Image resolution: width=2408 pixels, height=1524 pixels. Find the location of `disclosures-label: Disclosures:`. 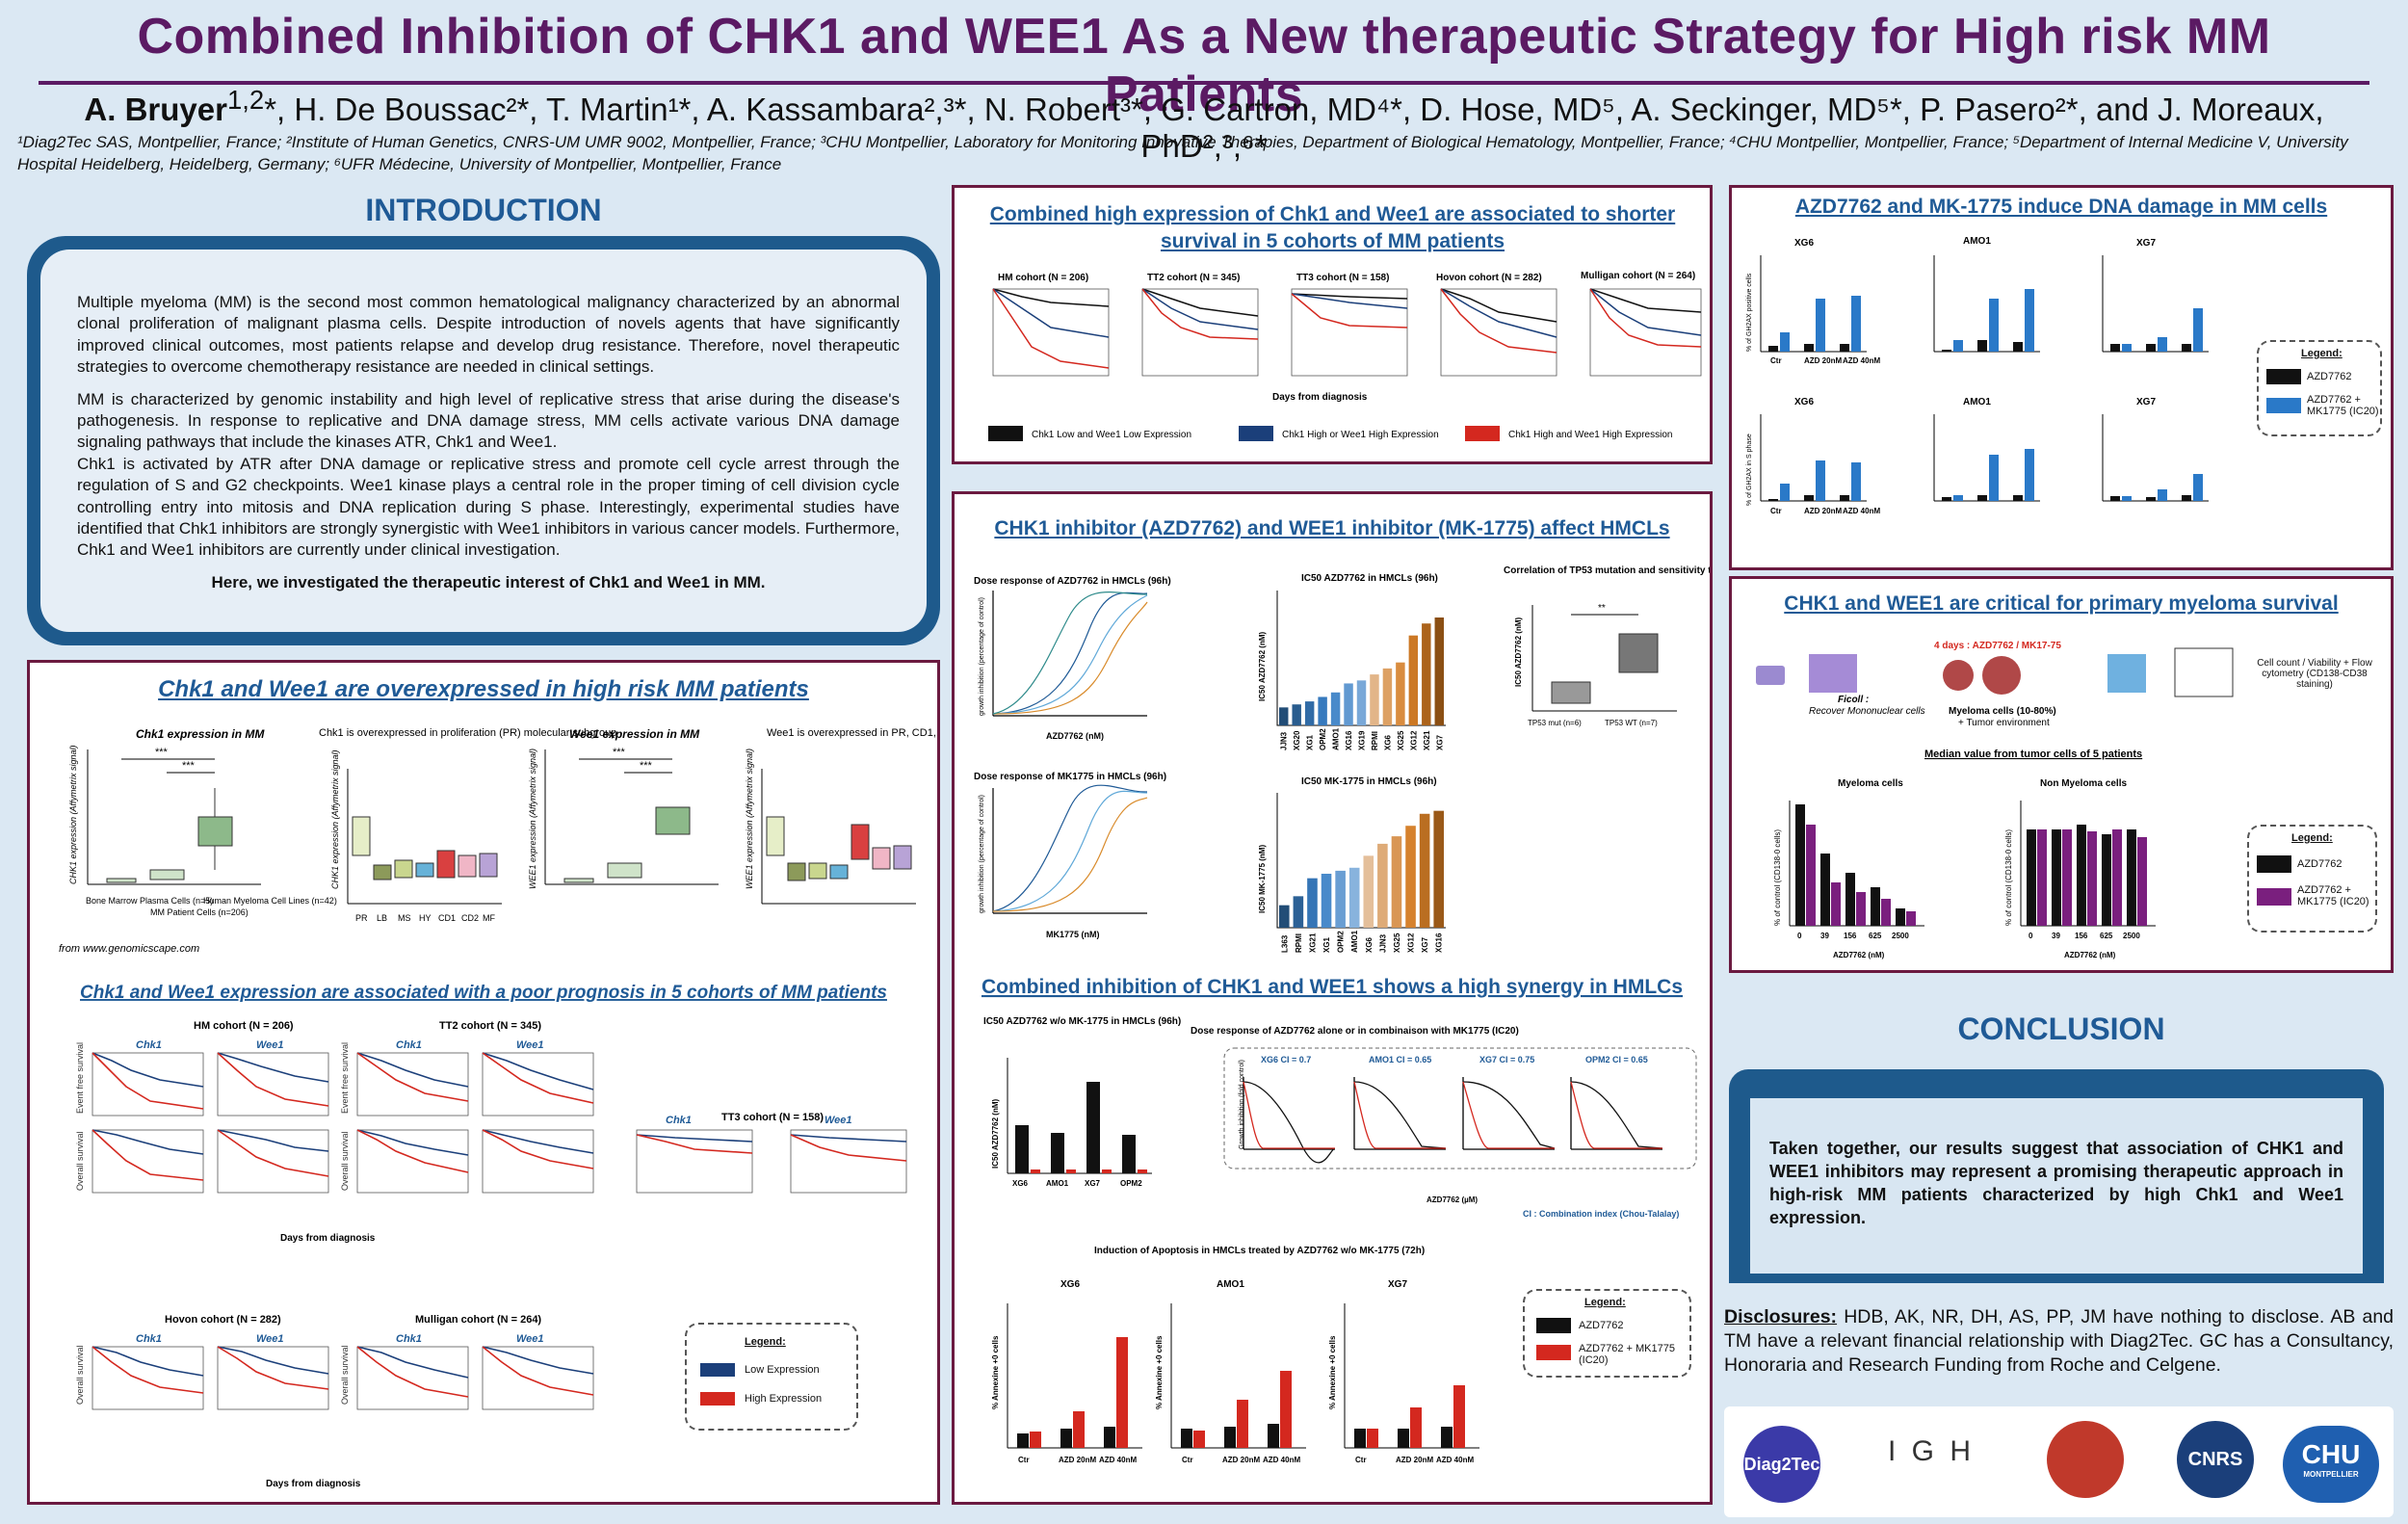

disclosures-label: Disclosures: is located at coordinates (1781, 1316).